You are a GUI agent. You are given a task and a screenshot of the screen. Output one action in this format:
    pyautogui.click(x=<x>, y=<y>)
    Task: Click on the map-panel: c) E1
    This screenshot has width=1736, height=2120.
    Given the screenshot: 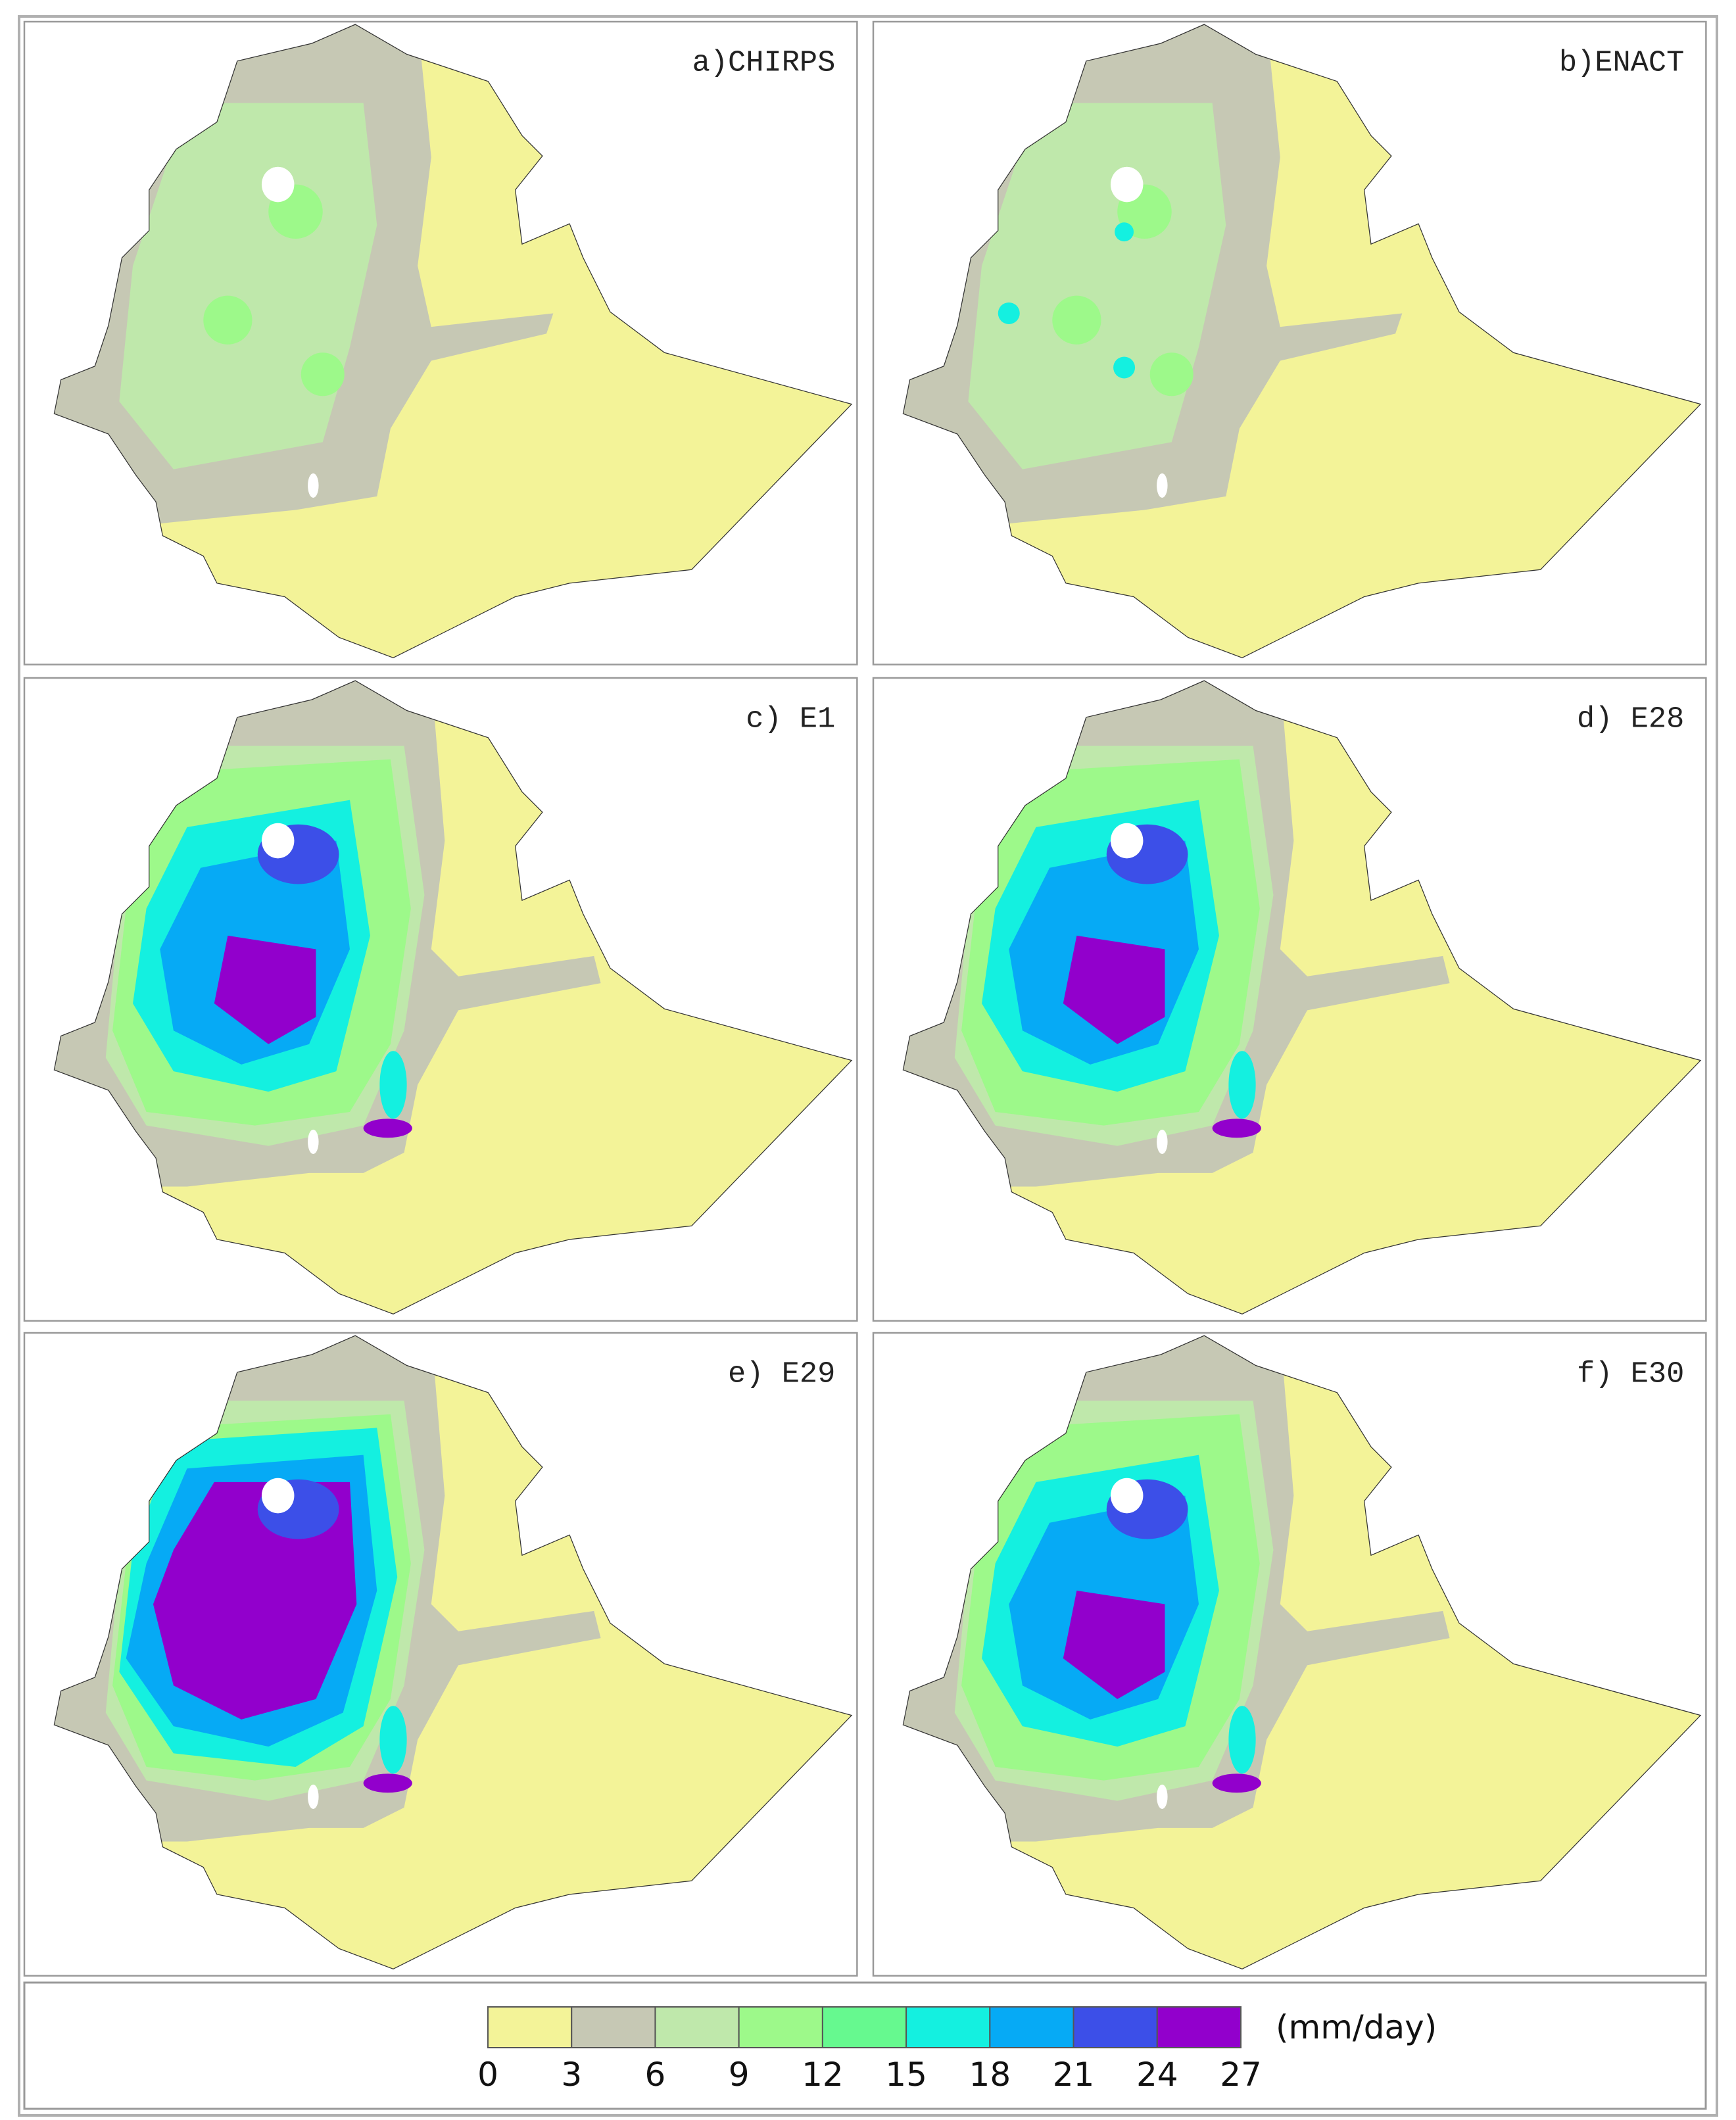 What is the action you would take?
    pyautogui.click(x=441, y=999)
    